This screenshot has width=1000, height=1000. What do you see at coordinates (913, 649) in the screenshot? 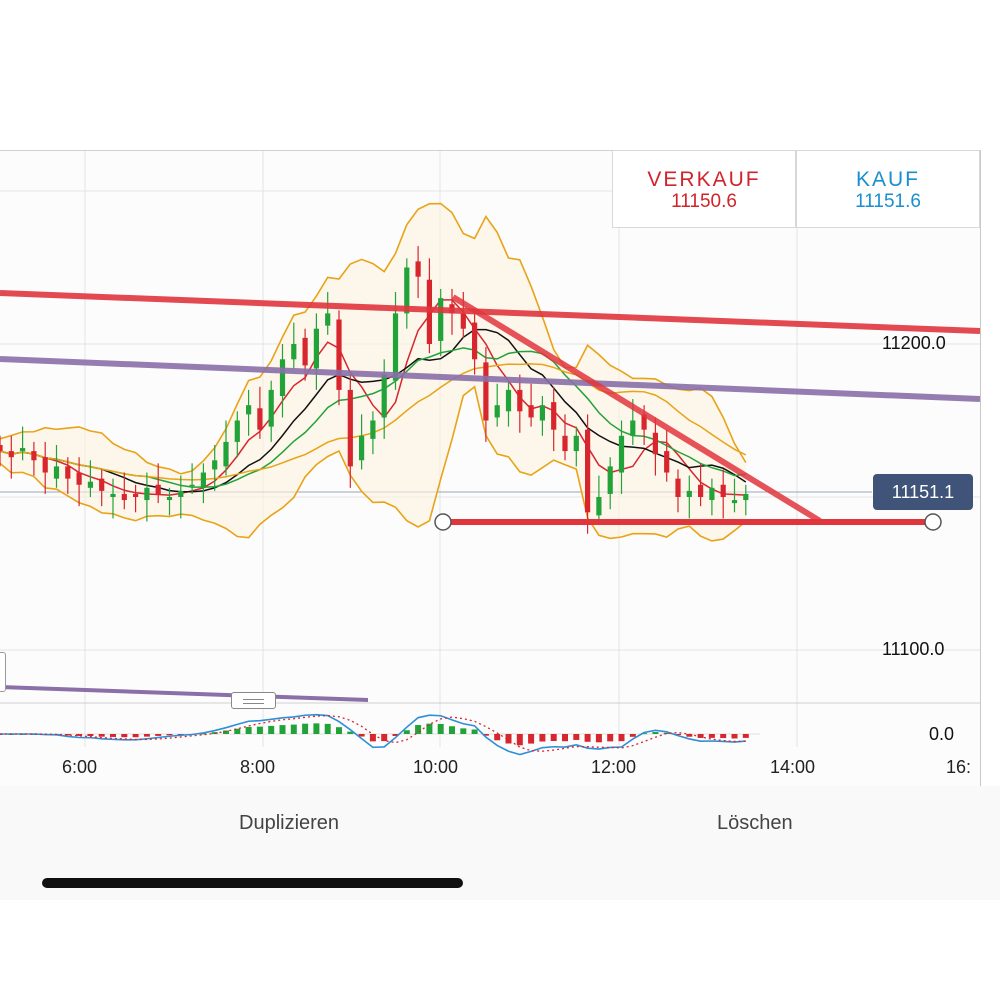
I see `price-label-11100: 11100.0` at bounding box center [913, 649].